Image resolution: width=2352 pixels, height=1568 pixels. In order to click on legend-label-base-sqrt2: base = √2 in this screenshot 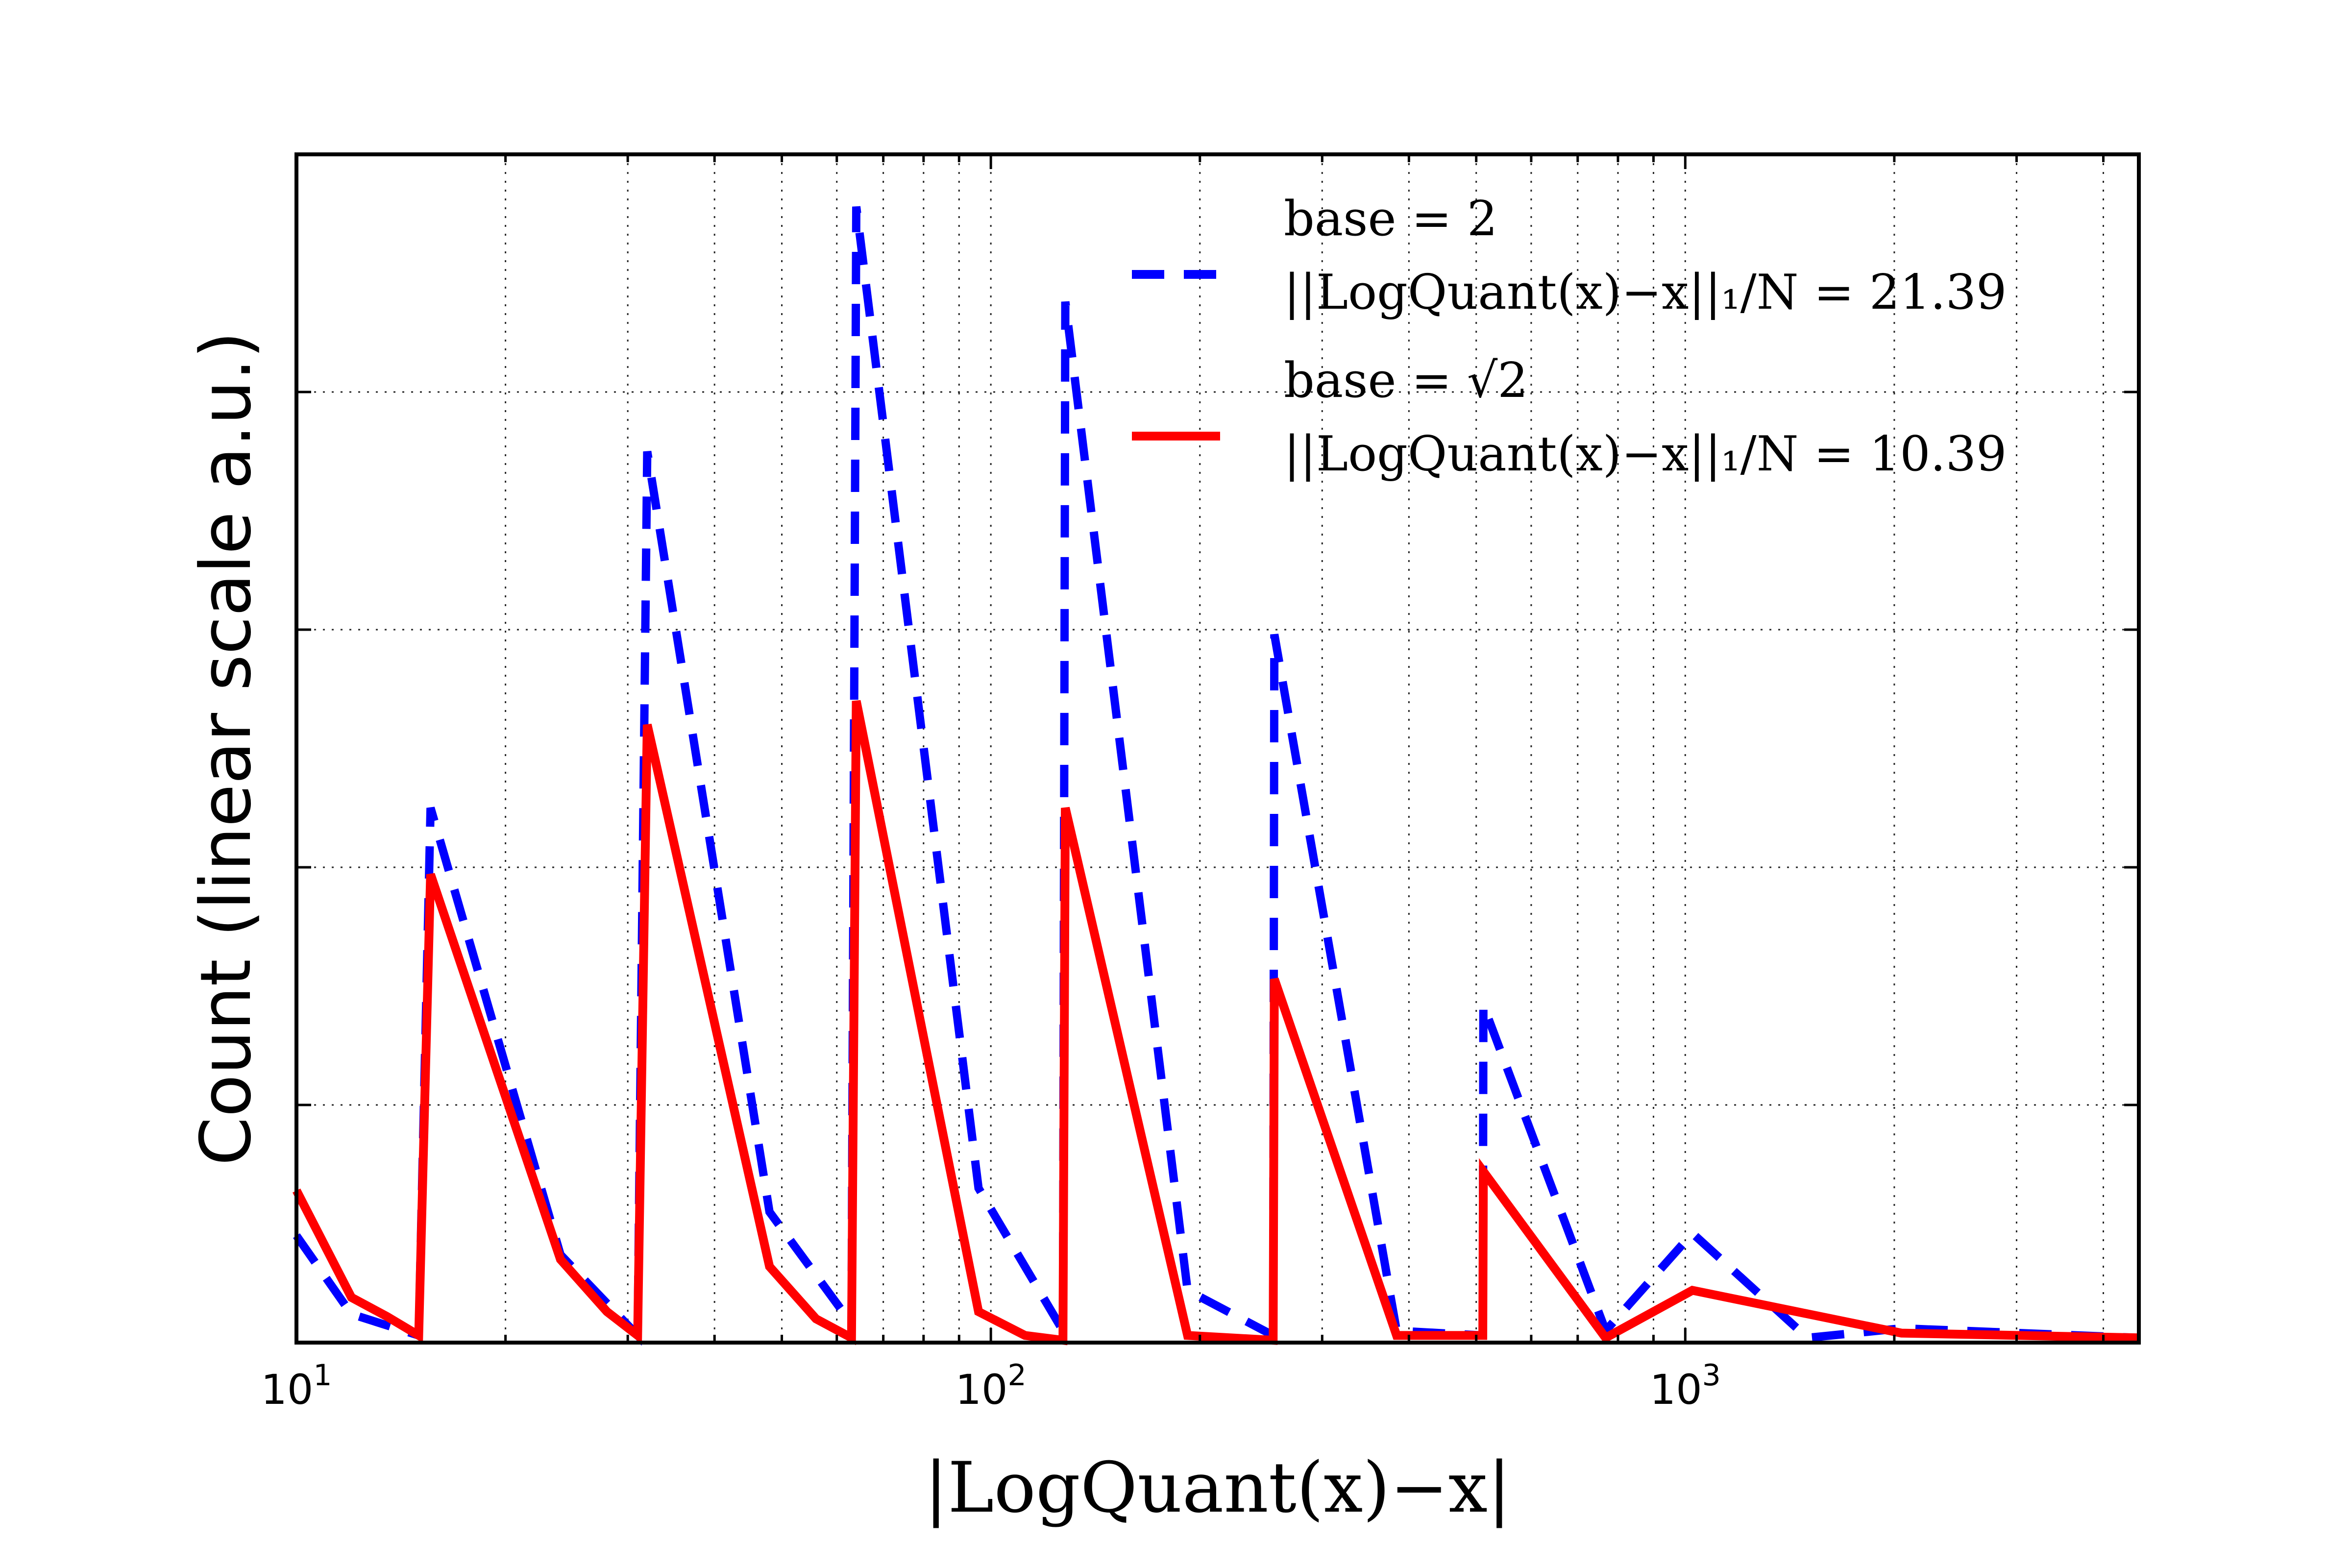, I will do `click(1406, 381)`.